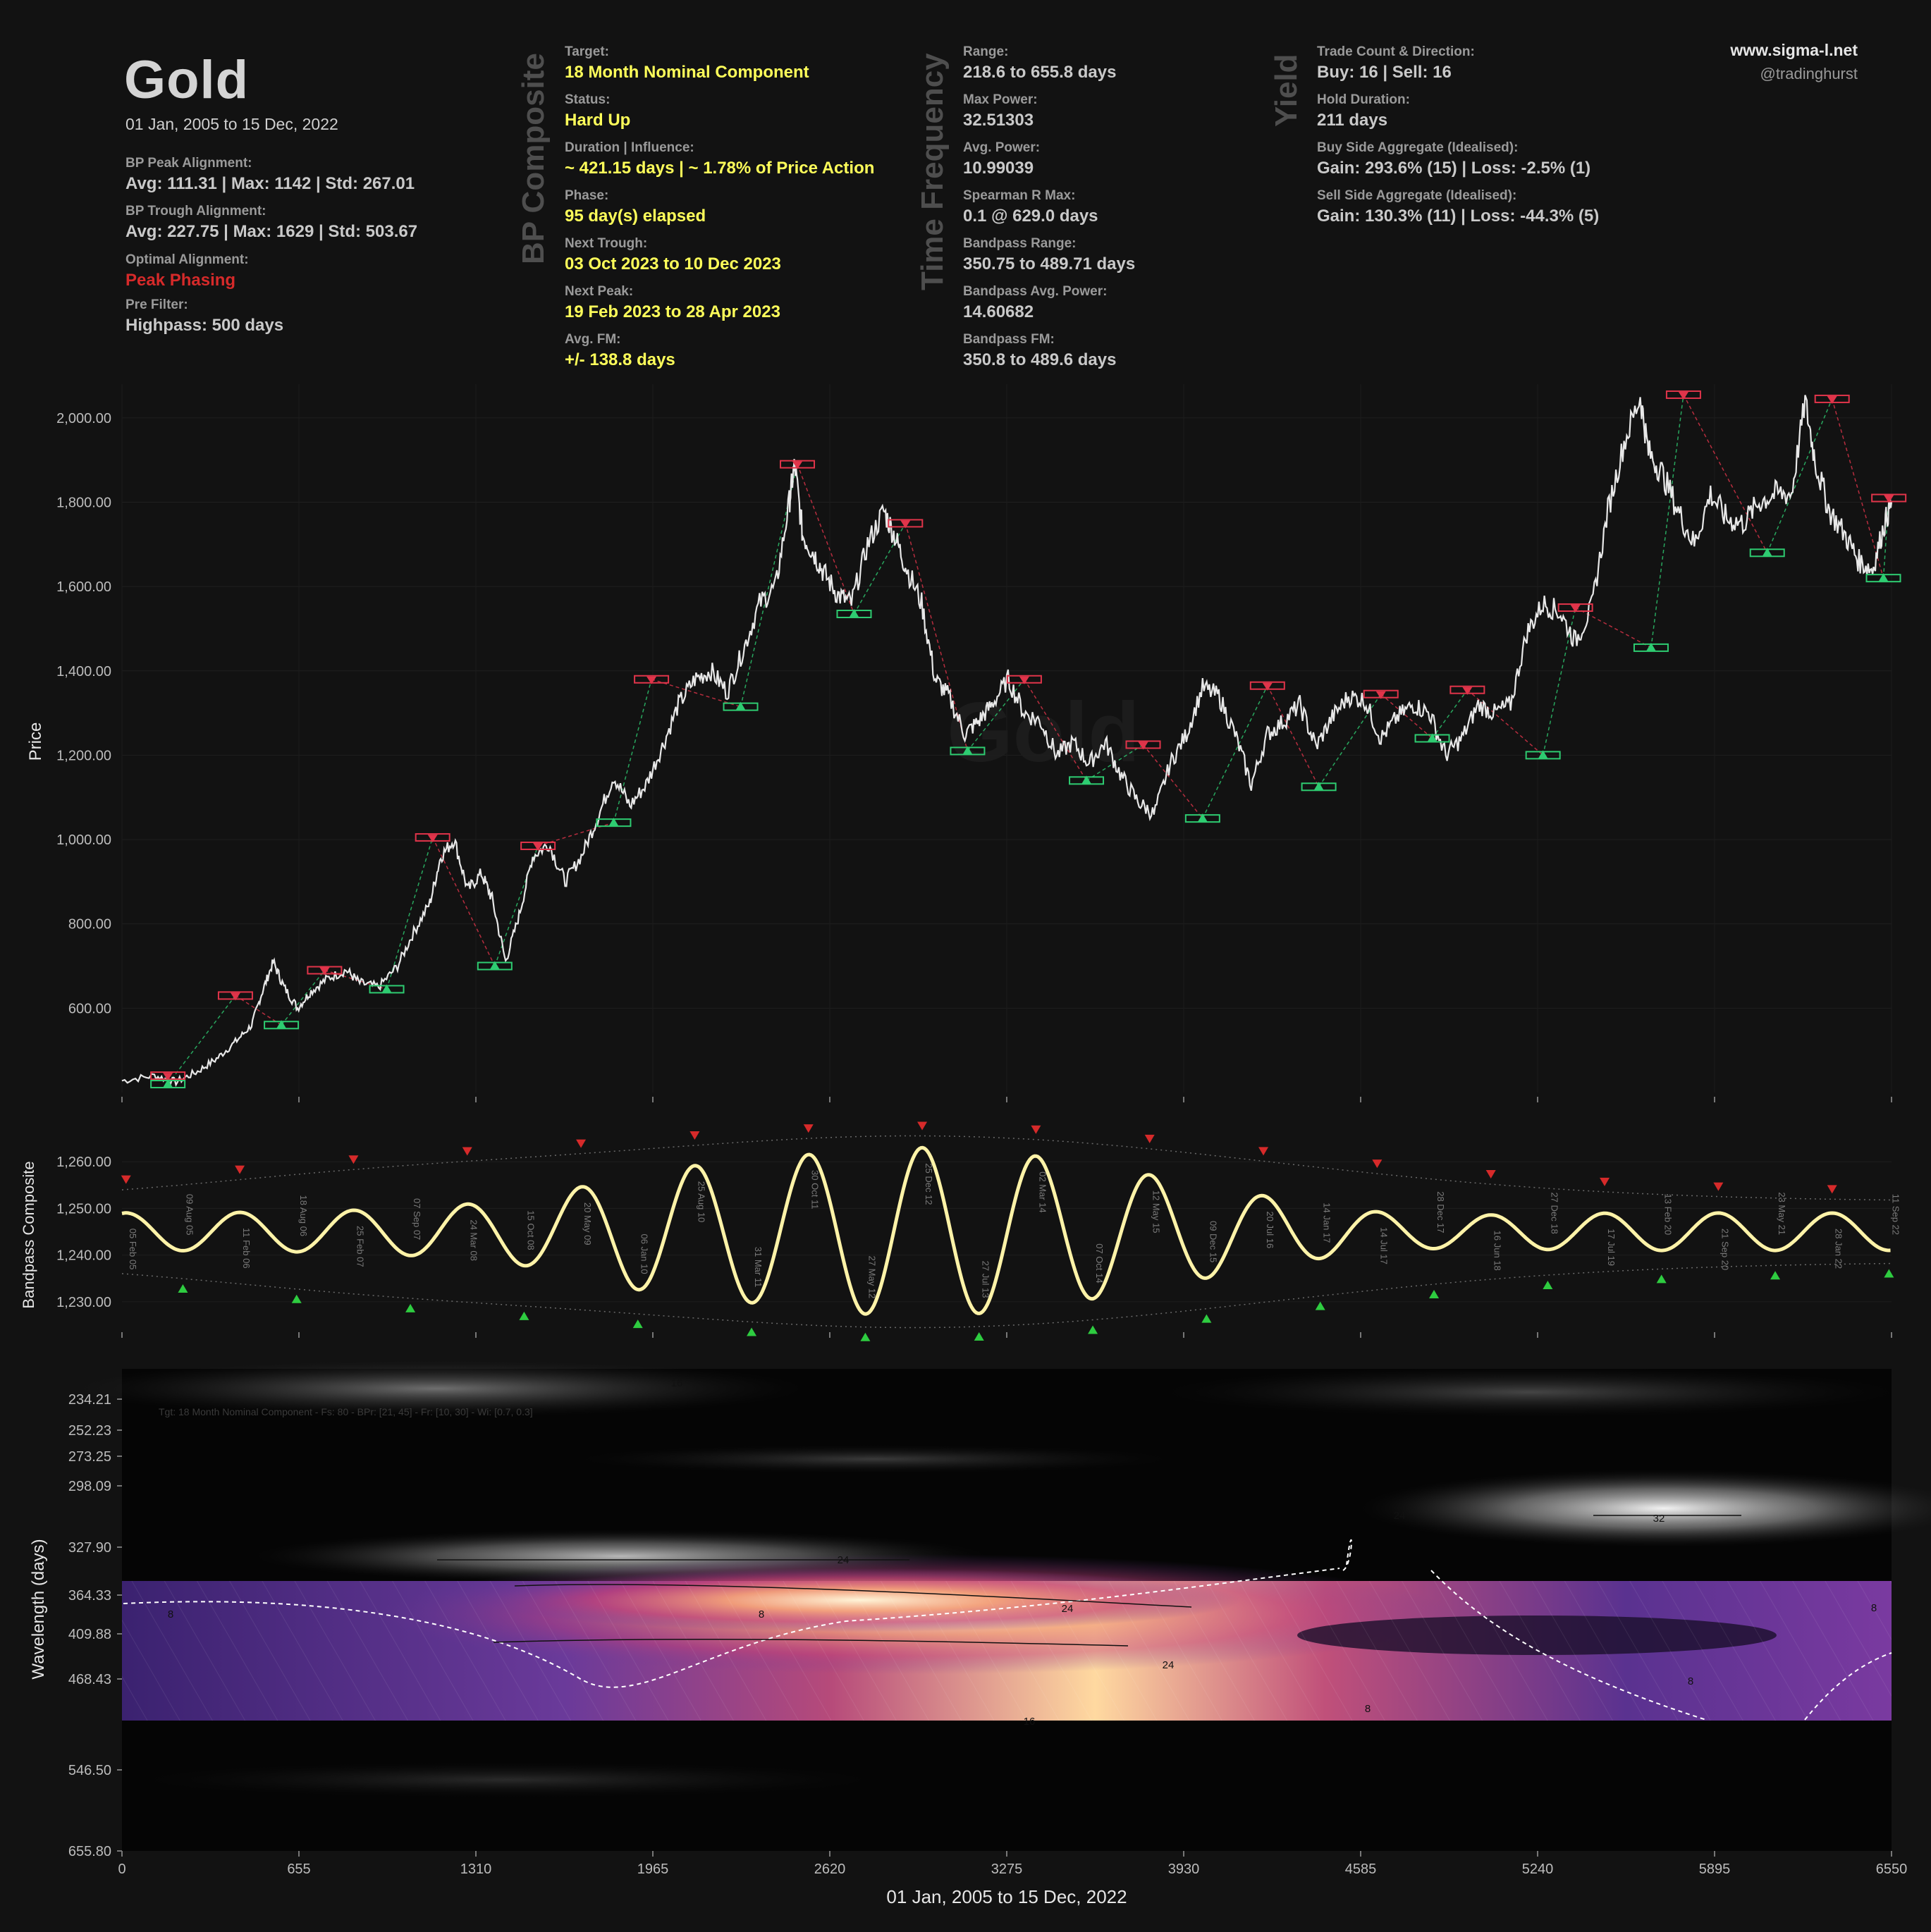 The width and height of the screenshot is (1931, 1932). What do you see at coordinates (1396, 51) in the screenshot?
I see `trade-count-label: Trade Count & Direction:` at bounding box center [1396, 51].